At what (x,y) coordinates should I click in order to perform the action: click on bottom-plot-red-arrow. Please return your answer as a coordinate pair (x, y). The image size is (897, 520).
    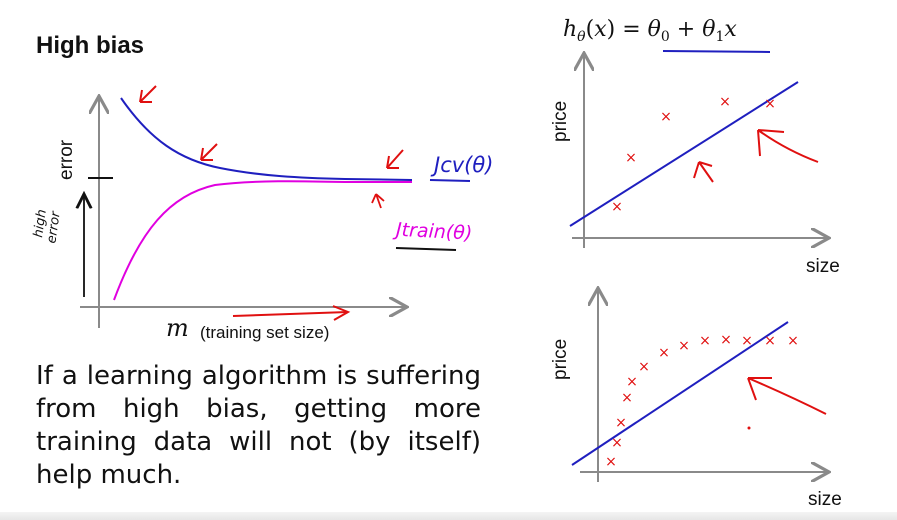
    Looking at the image, I should click on (787, 396).